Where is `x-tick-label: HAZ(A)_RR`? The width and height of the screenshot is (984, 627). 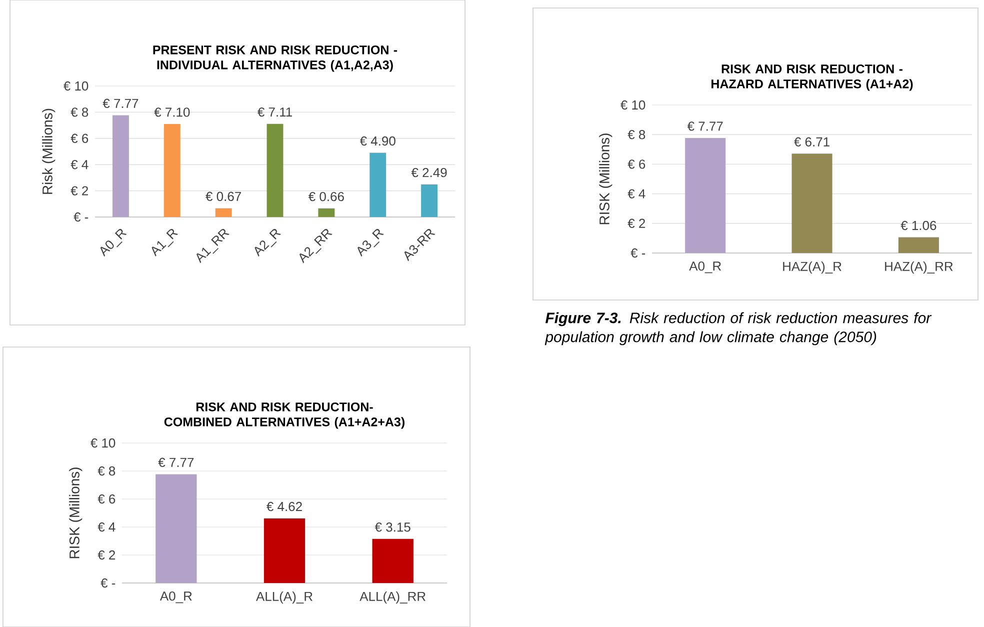
x-tick-label: HAZ(A)_RR is located at coordinates (919, 267).